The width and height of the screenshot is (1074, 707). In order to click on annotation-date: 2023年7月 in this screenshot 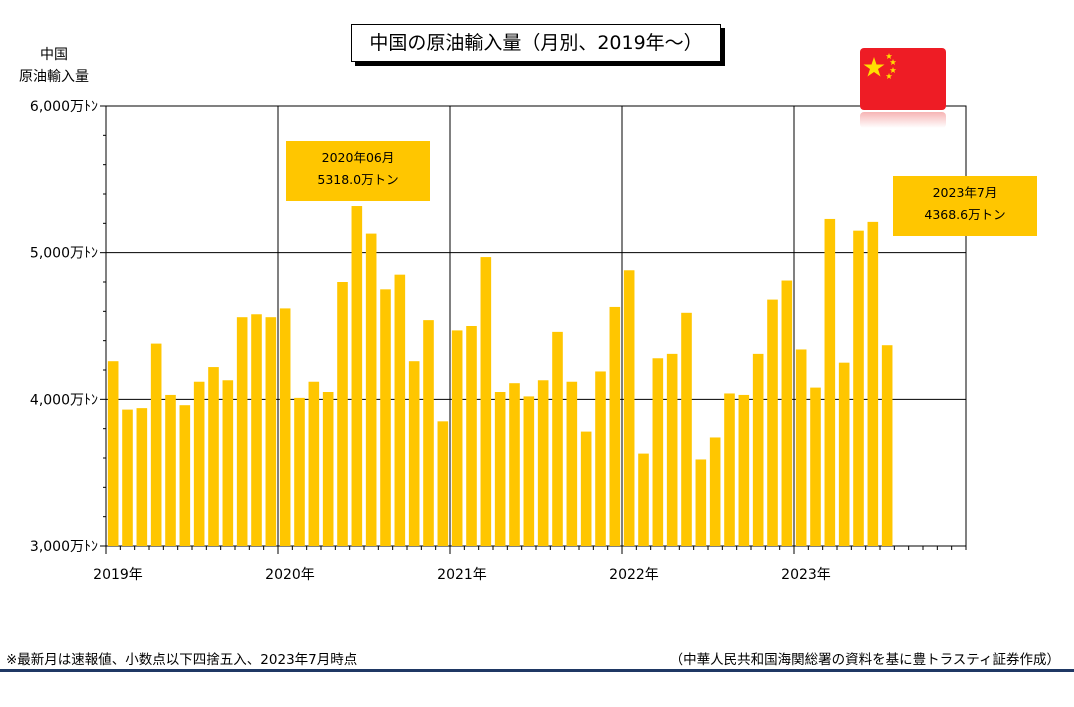, I will do `click(965, 192)`.